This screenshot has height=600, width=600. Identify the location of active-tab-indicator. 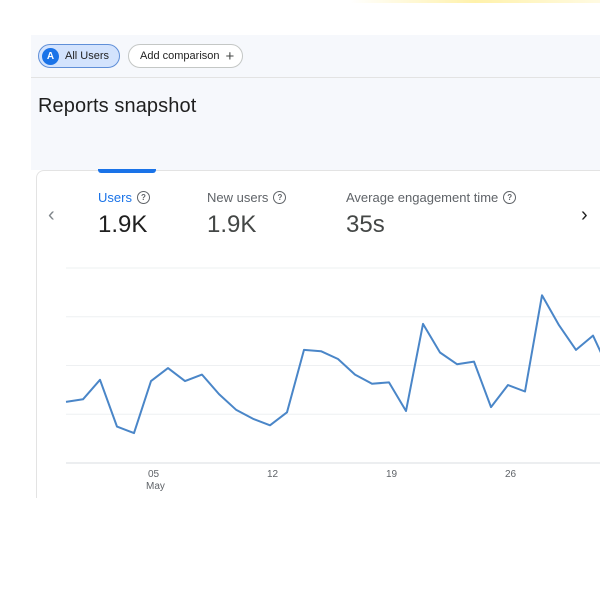
(127, 171).